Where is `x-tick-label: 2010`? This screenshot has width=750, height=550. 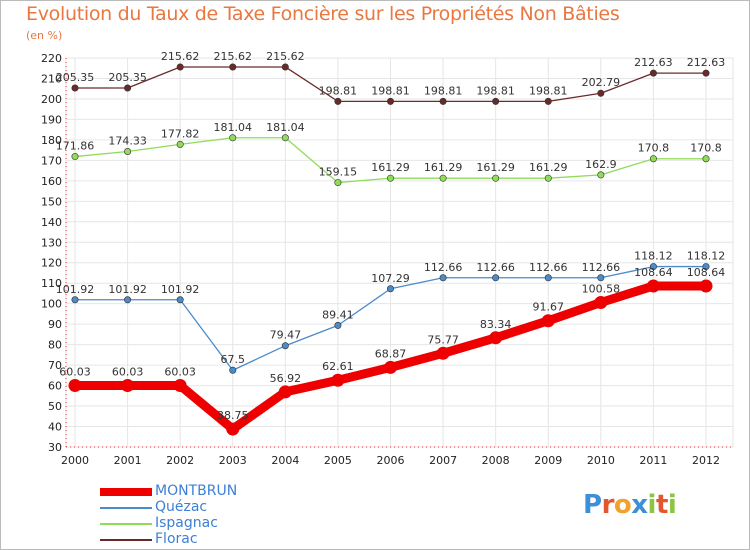
x-tick-label: 2010 is located at coordinates (601, 460).